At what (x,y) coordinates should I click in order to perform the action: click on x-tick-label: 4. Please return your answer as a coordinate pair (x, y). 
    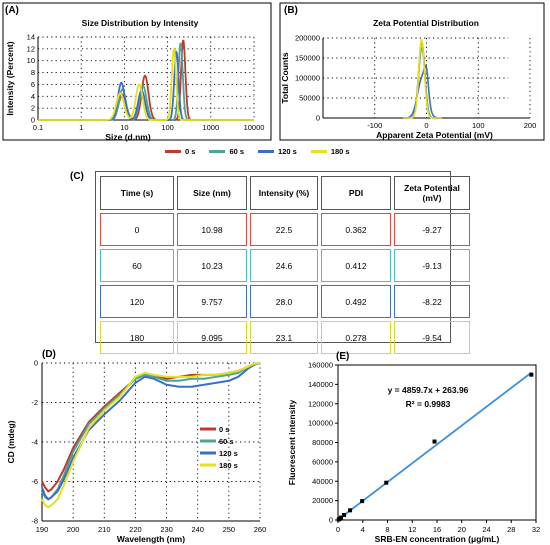
    Looking at the image, I should click on (363, 529).